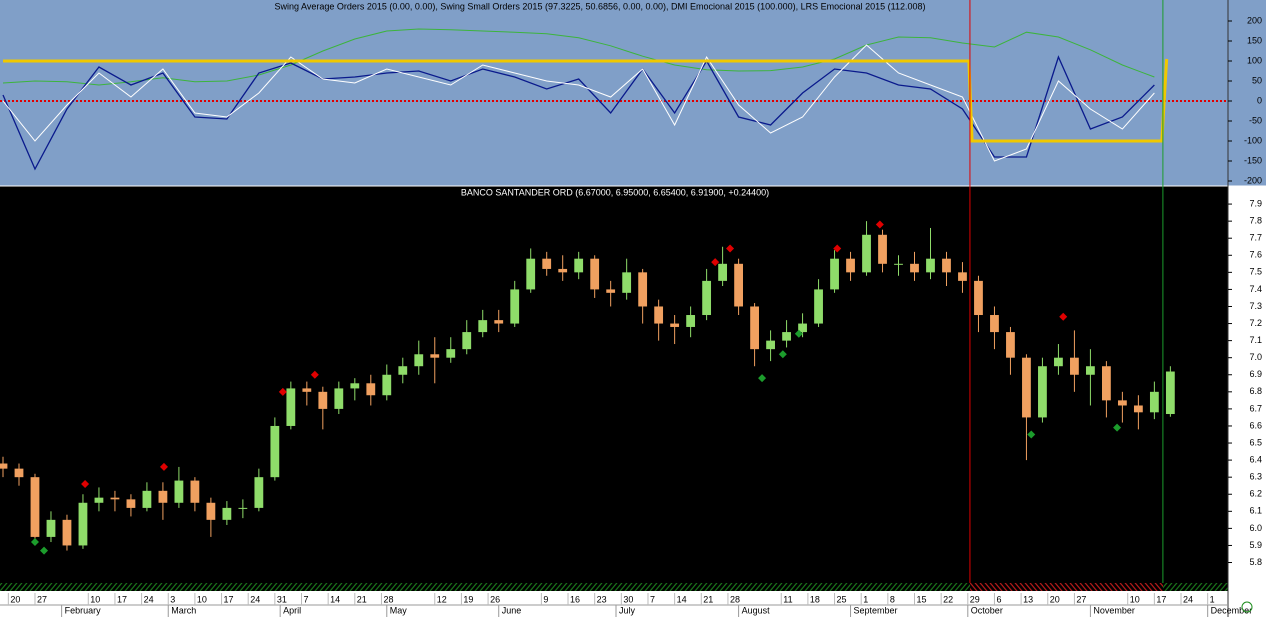  What do you see at coordinates (1255, 203) in the screenshot?
I see `y-tick-label: 7.9` at bounding box center [1255, 203].